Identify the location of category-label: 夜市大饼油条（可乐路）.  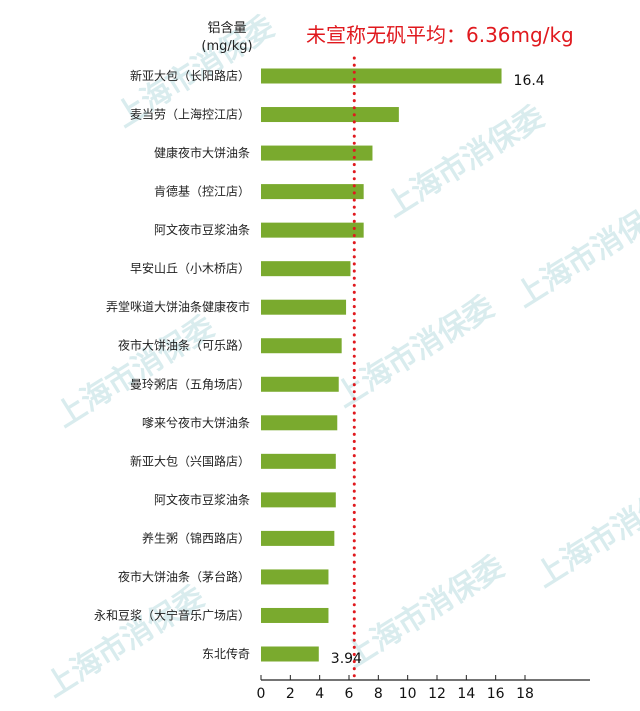
(184, 345).